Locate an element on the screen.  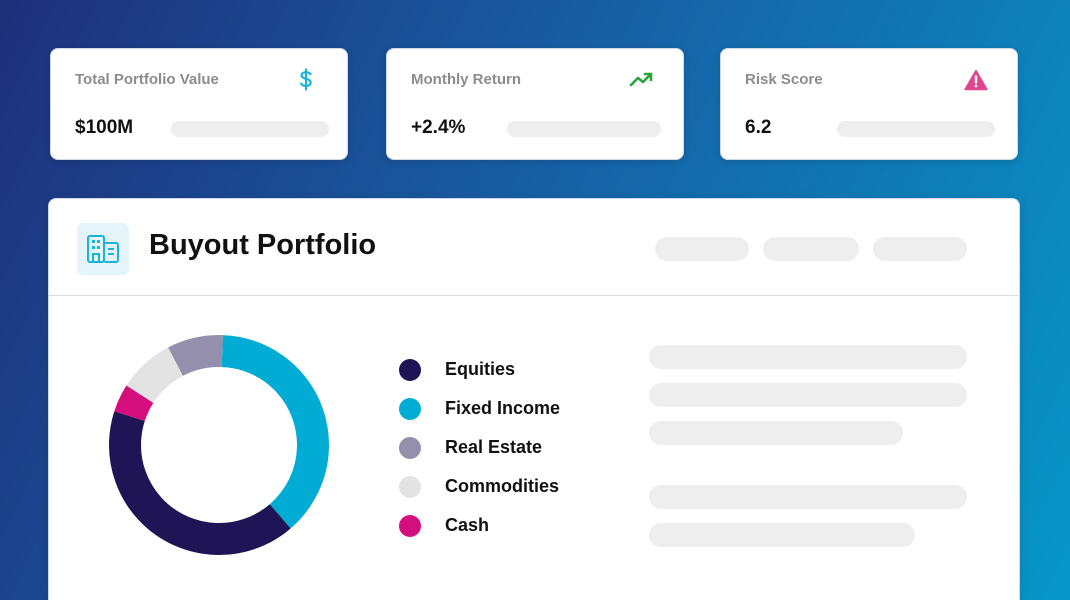
legend-label: Commodities is located at coordinates (502, 486).